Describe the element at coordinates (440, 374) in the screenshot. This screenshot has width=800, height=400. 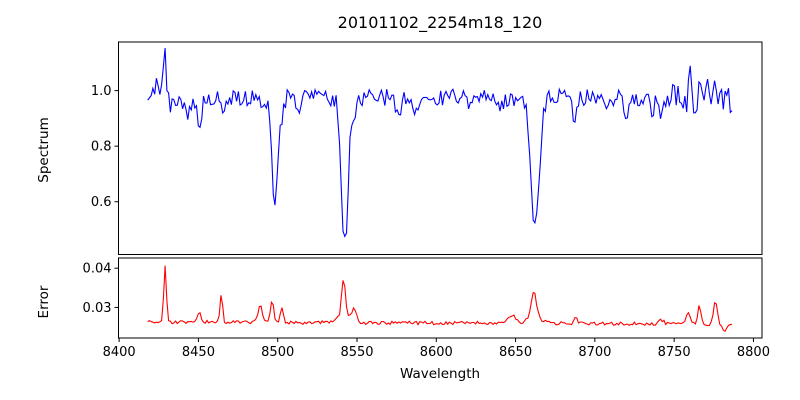
I see `x-axis-label: Wavelength` at that location.